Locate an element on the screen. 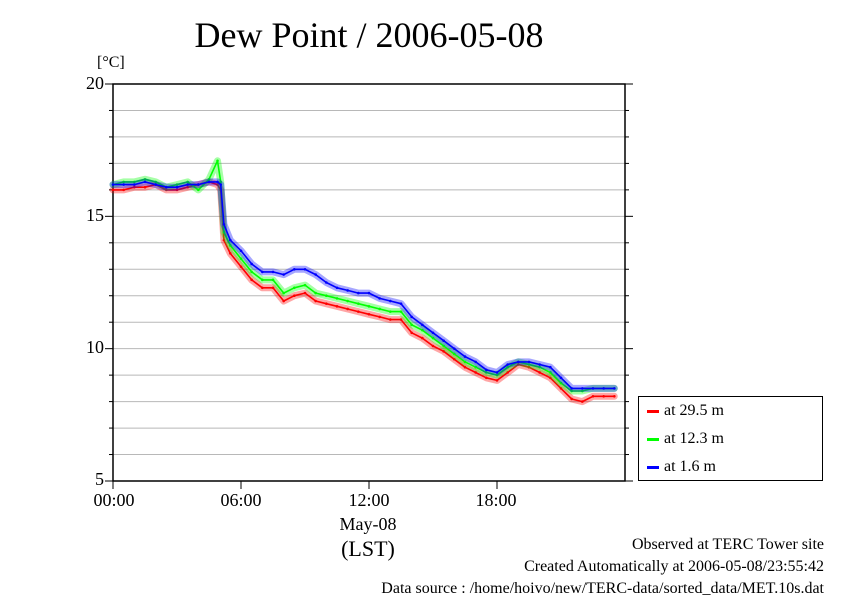 The image size is (842, 598). x-tick-label: 12:00 is located at coordinates (369, 500).